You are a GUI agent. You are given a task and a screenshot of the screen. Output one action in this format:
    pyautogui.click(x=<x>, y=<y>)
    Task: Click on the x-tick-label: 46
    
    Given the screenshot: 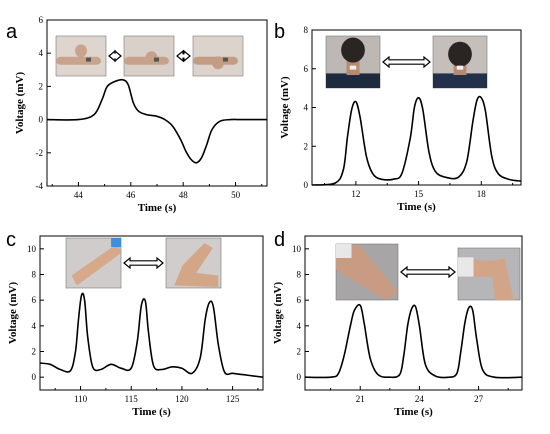 What is the action you would take?
    pyautogui.click(x=131, y=195)
    